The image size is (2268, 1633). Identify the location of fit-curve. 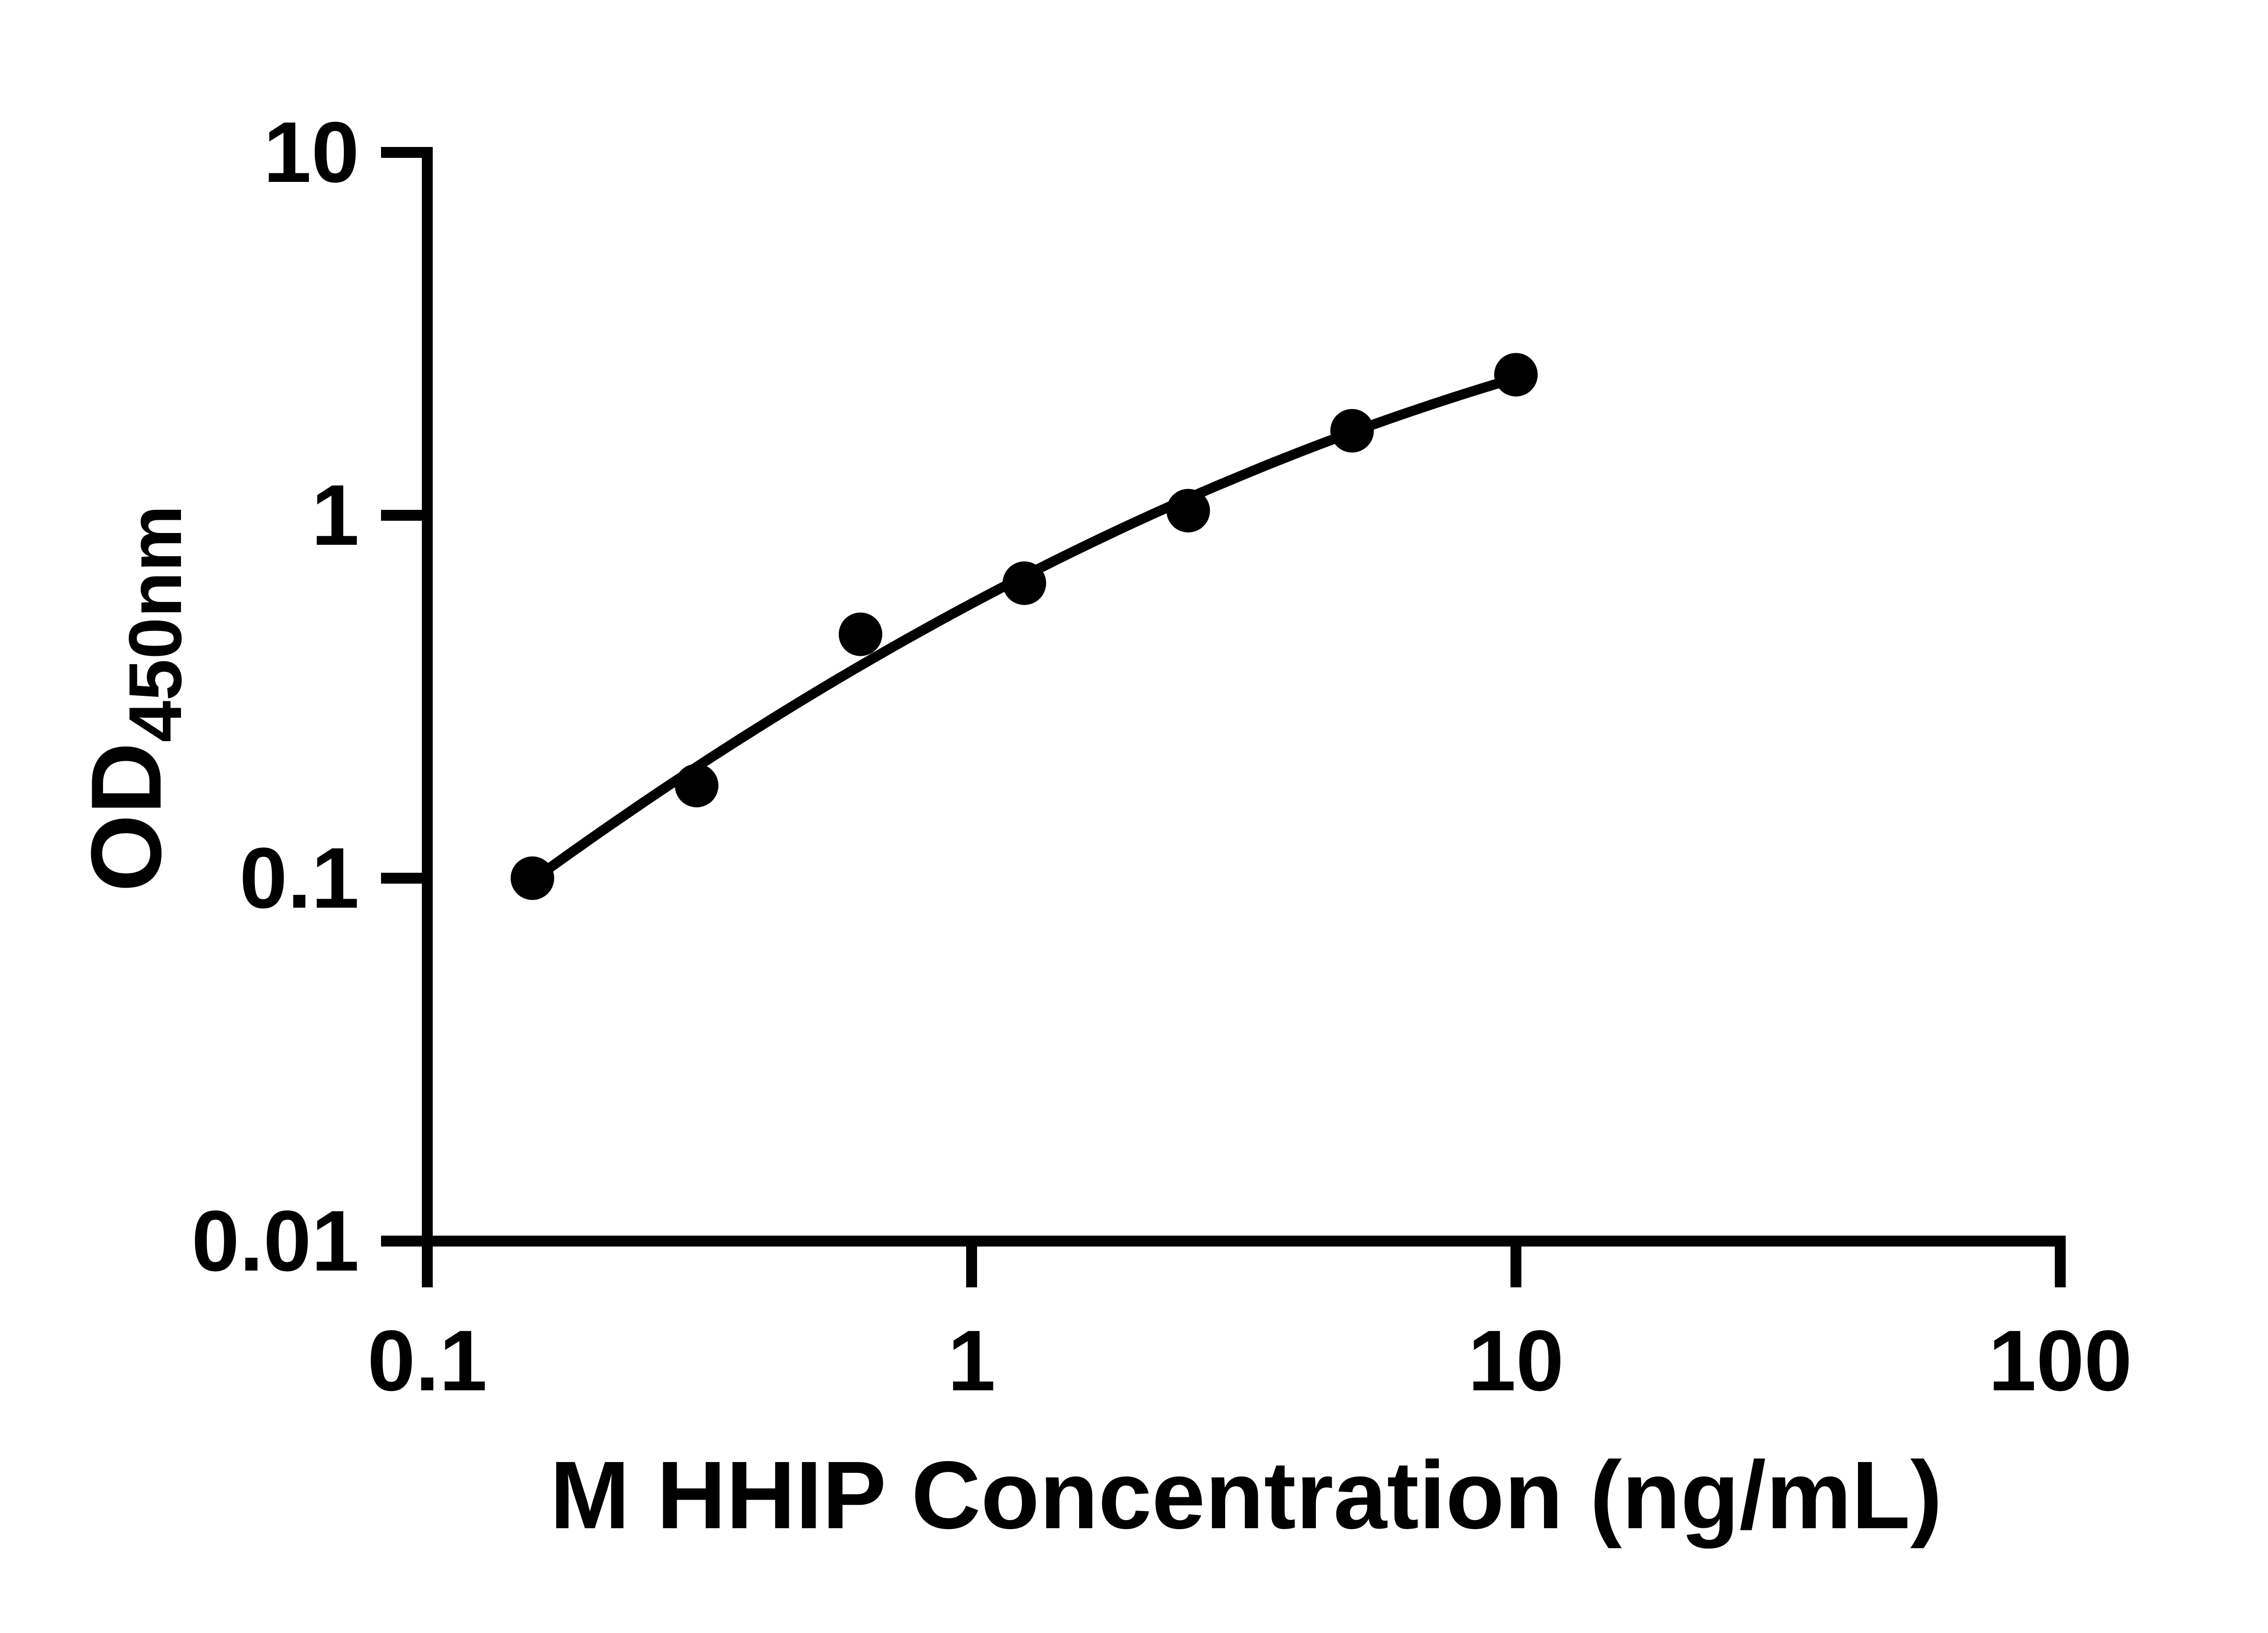
(1020, 631).